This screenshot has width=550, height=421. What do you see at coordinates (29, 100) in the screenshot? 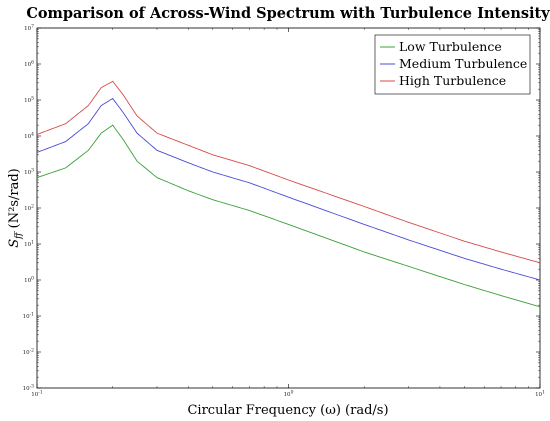
I see `y-tick-label: 10⁵` at bounding box center [29, 100].